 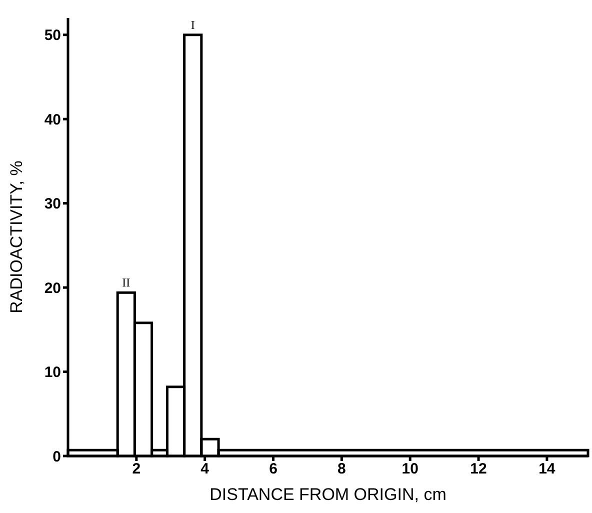 What do you see at coordinates (478, 469) in the screenshot?
I see `x-tick-label: 12` at bounding box center [478, 469].